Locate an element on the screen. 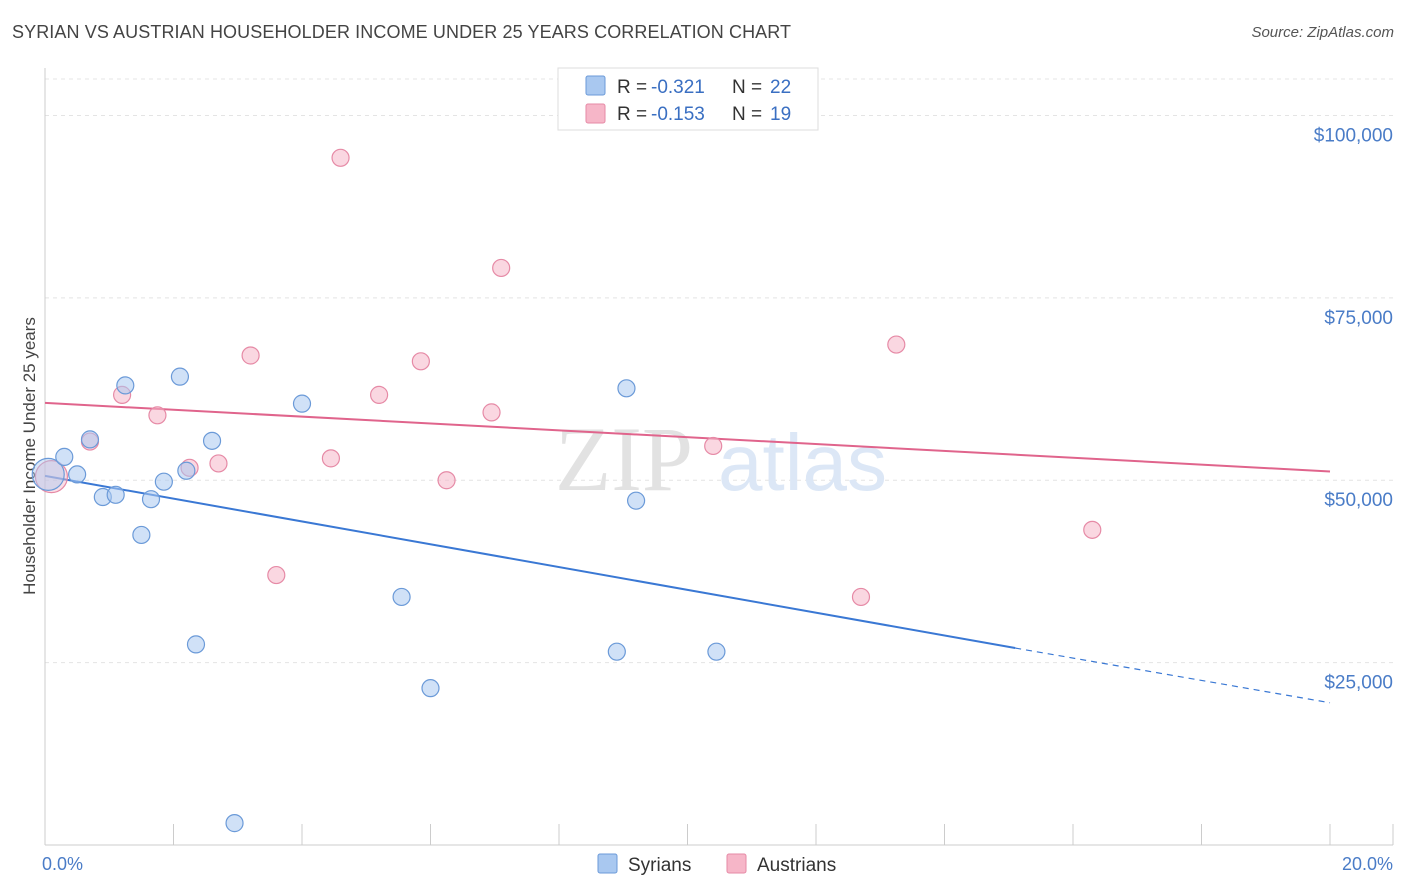 Image resolution: width=1406 pixels, height=892 pixels. y-tick-label-3: $100,000 is located at coordinates (1353, 135).